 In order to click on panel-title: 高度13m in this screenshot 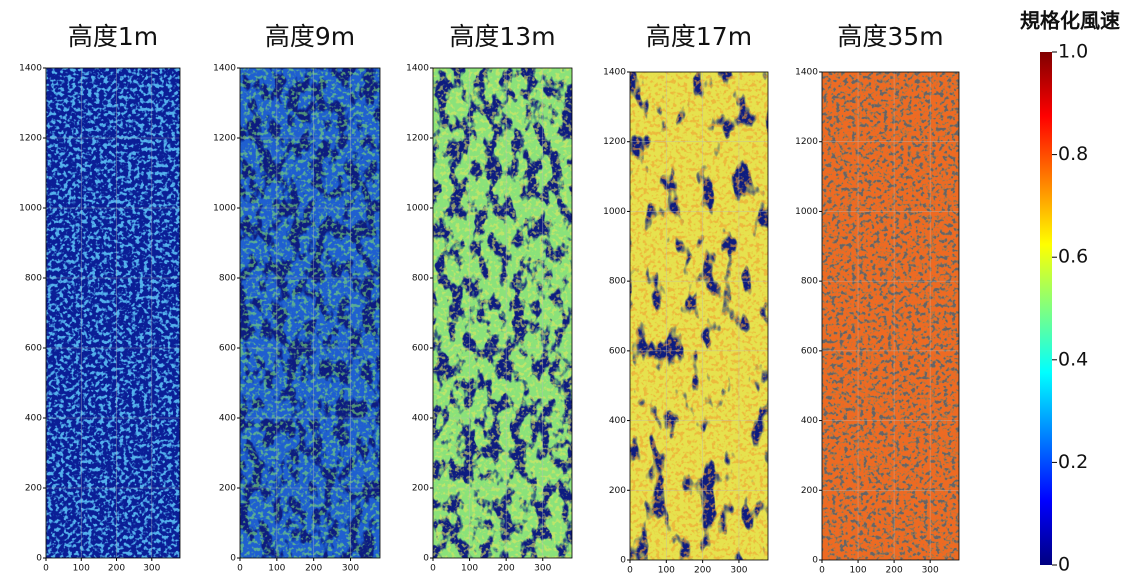, I will do `click(502, 36)`.